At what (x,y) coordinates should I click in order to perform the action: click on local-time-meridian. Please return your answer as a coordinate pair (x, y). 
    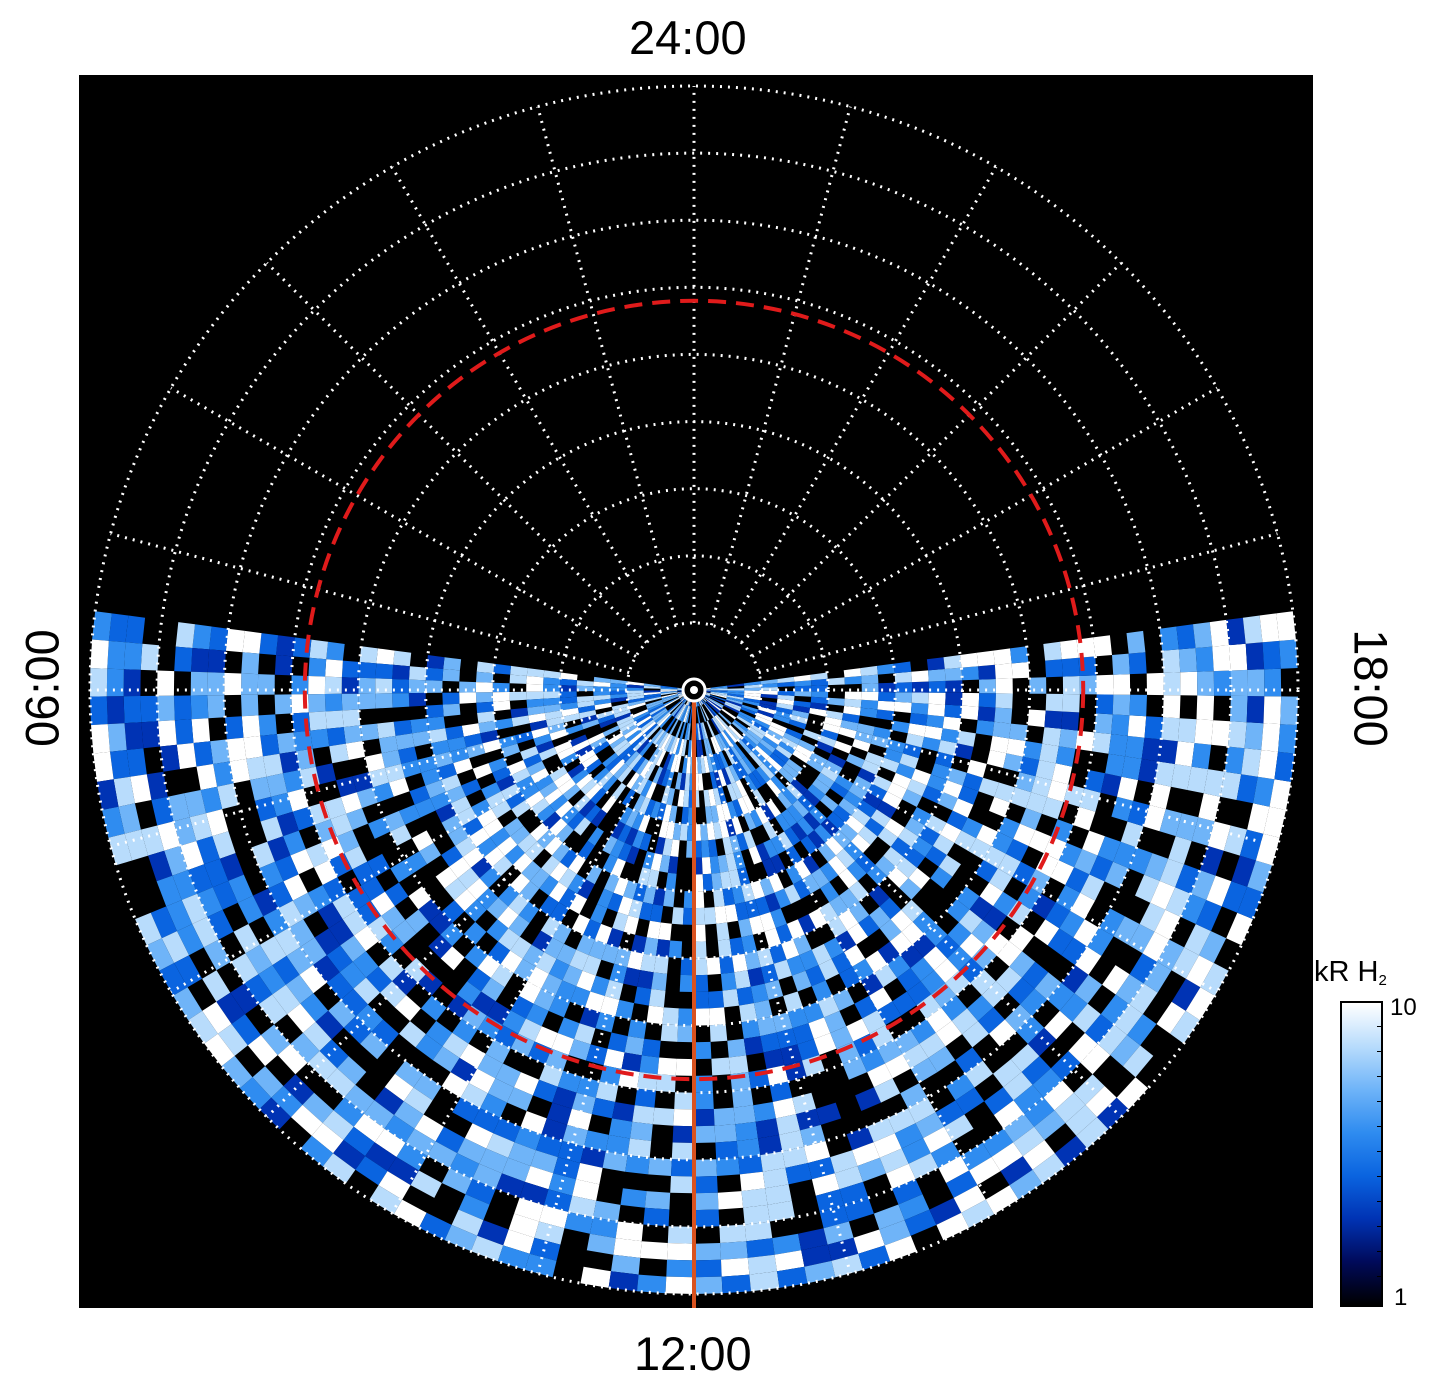
    Looking at the image, I should click on (607, 366).